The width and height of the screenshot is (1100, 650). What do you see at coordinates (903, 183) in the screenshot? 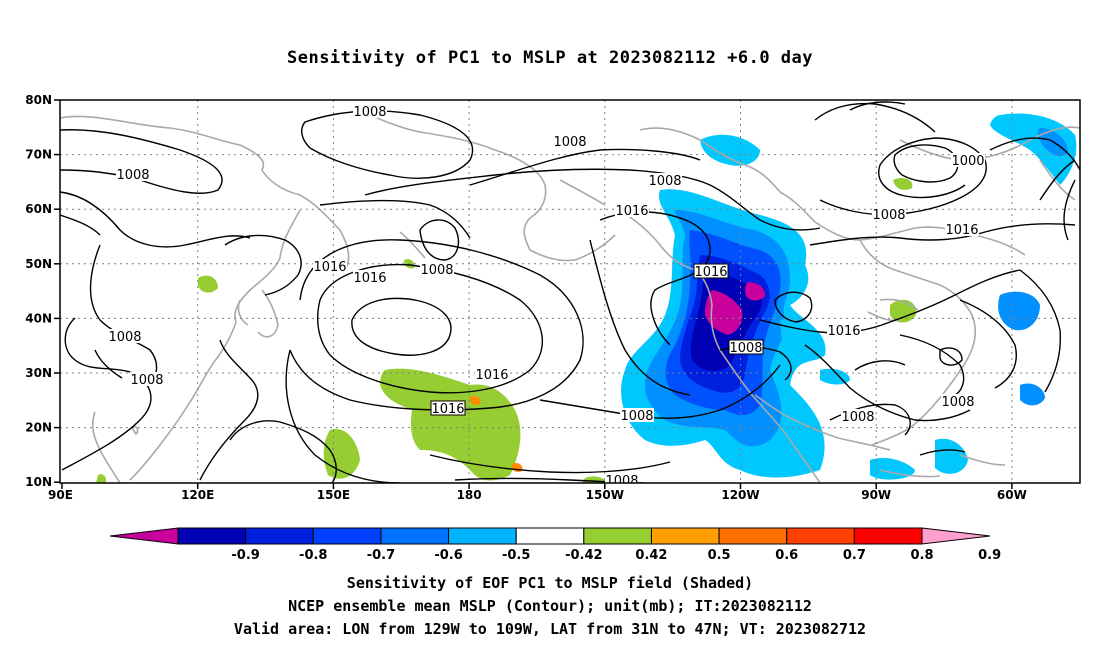
I see `shade-pos-labrador` at bounding box center [903, 183].